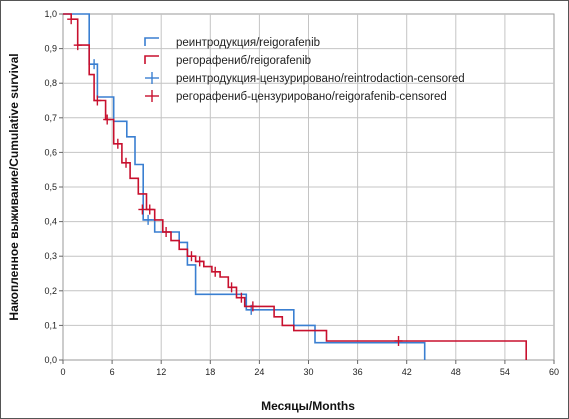 The height and width of the screenshot is (419, 569). I want to click on x-tick-label: 18, so click(210, 372).